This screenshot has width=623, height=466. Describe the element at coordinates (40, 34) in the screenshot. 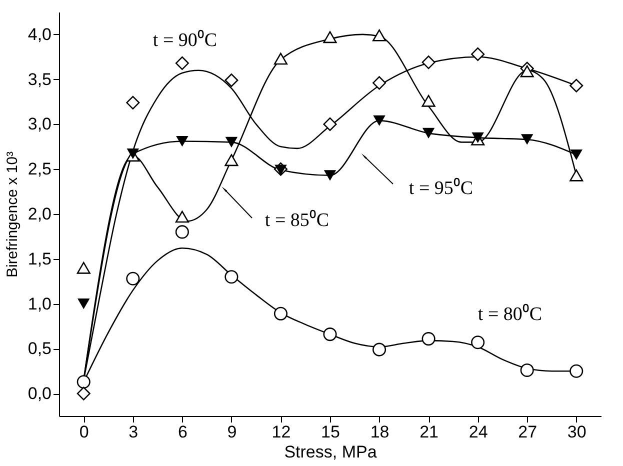

I see `y-tick-label: 4,0` at that location.